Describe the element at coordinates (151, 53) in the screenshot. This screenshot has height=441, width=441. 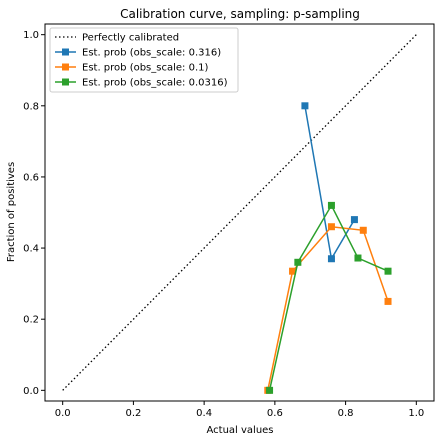
I see `legend-label-1: Est. prob (obs_scale: 0.316)` at that location.